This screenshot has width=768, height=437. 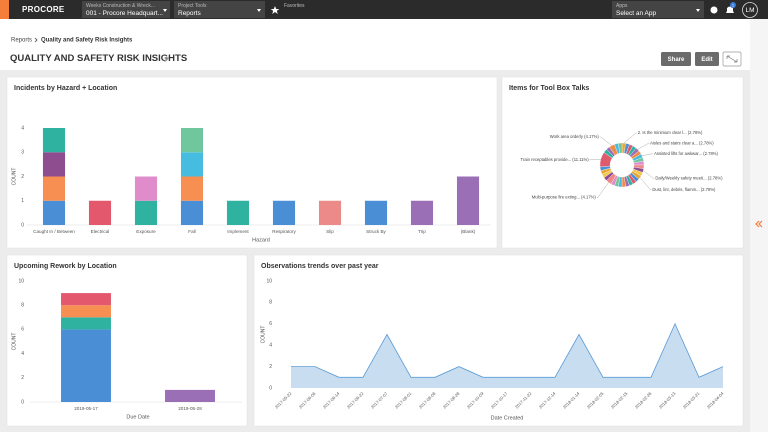 What do you see at coordinates (689, 177) in the screenshot?
I see `slice-label: Daily/Weekly safety meeti... (2.78%)` at bounding box center [689, 177].